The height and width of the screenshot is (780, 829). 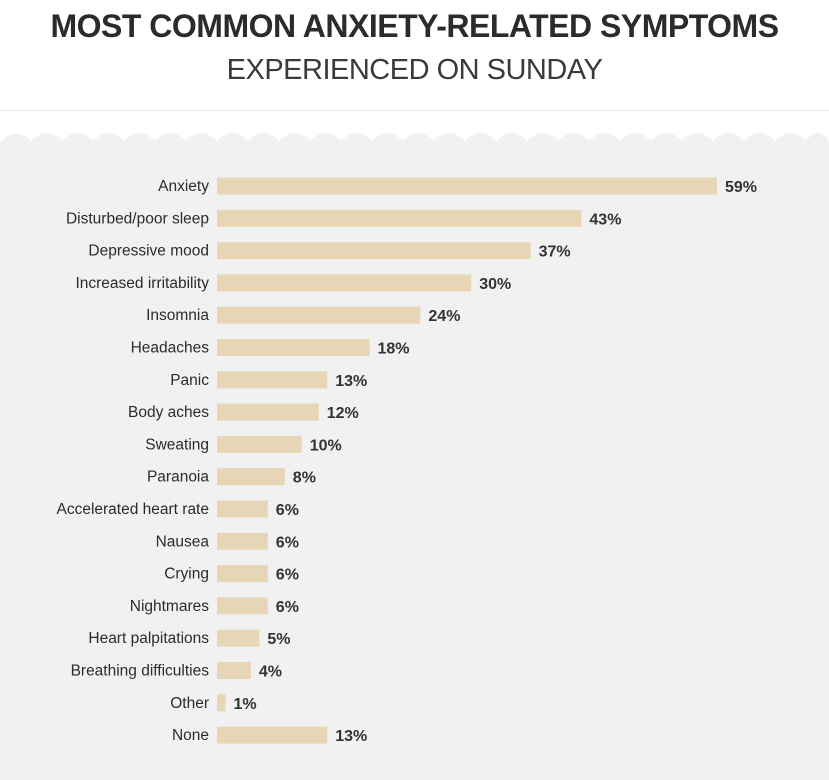 What do you see at coordinates (326, 445) in the screenshot?
I see `value-label: 10%` at bounding box center [326, 445].